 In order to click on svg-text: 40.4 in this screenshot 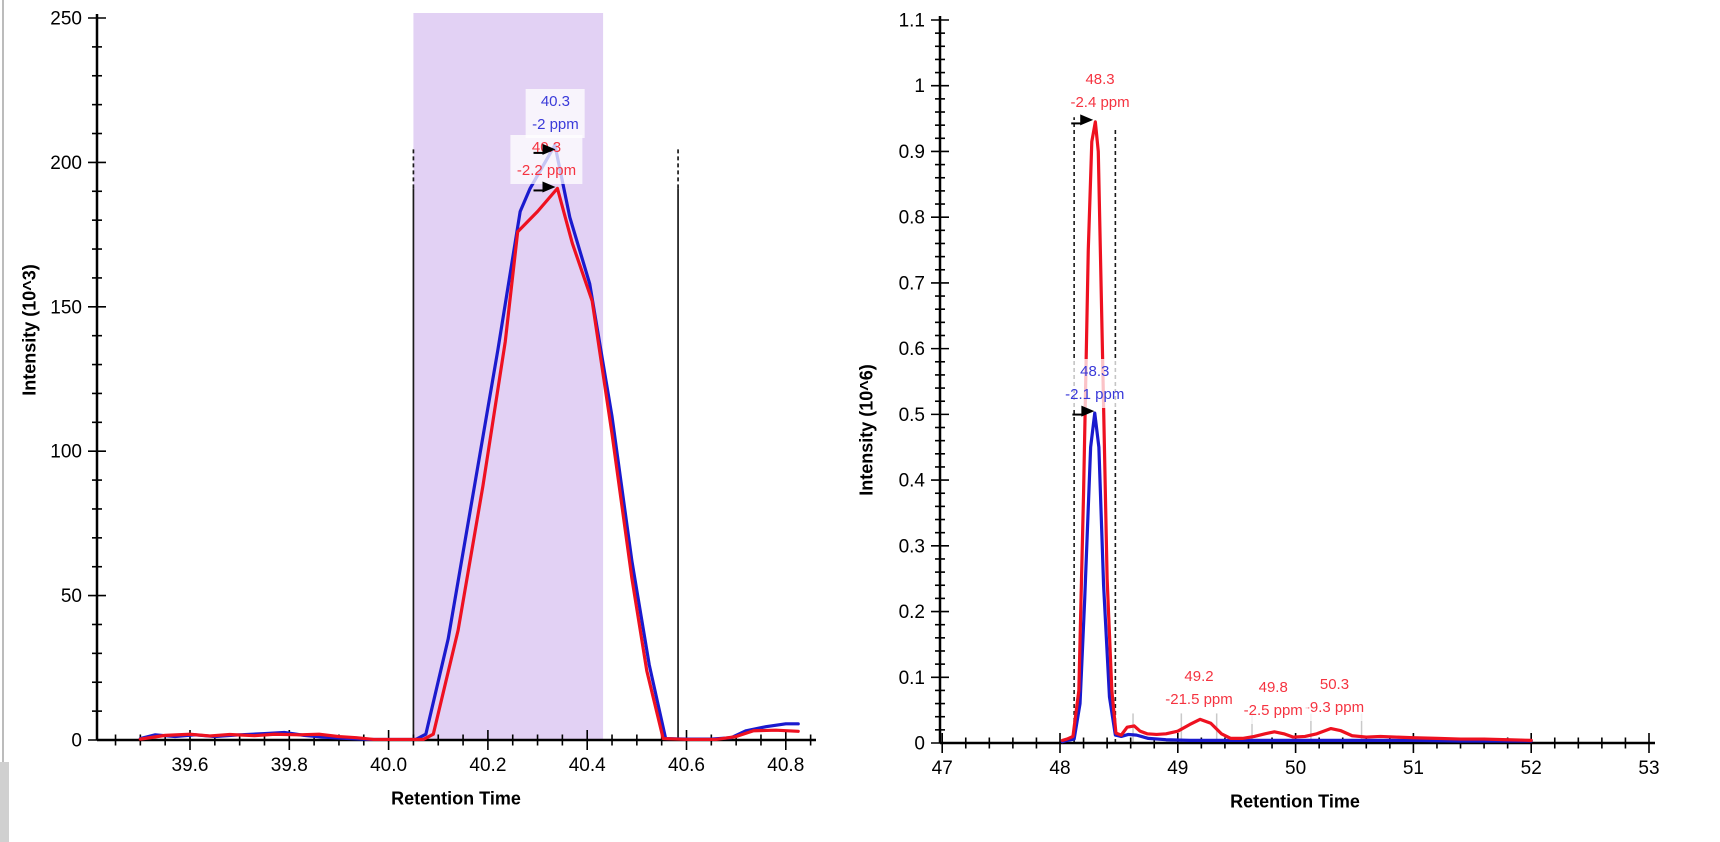, I will do `click(587, 765)`.